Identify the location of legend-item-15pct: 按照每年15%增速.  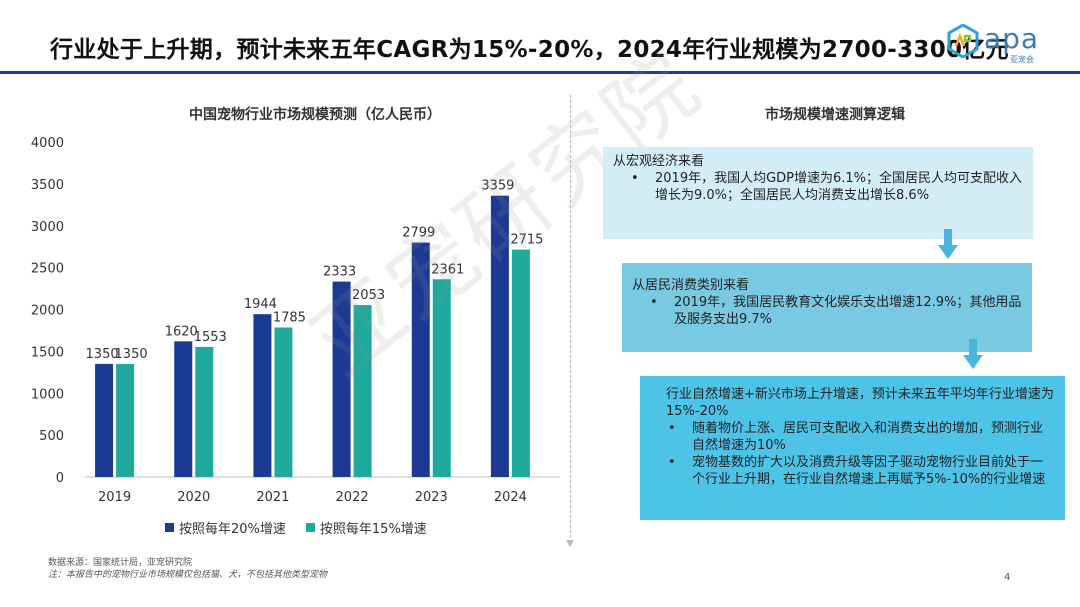
(366, 527).